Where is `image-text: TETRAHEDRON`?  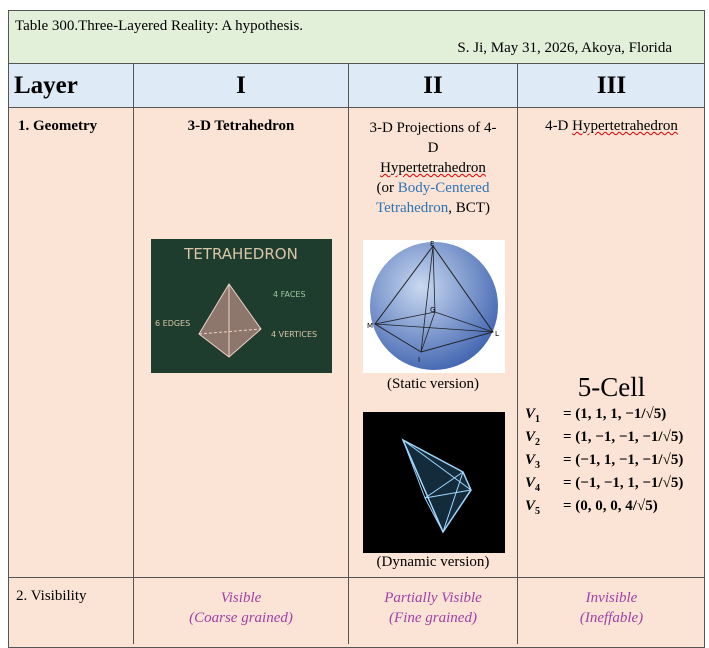 image-text: TETRAHEDRON is located at coordinates (240, 254).